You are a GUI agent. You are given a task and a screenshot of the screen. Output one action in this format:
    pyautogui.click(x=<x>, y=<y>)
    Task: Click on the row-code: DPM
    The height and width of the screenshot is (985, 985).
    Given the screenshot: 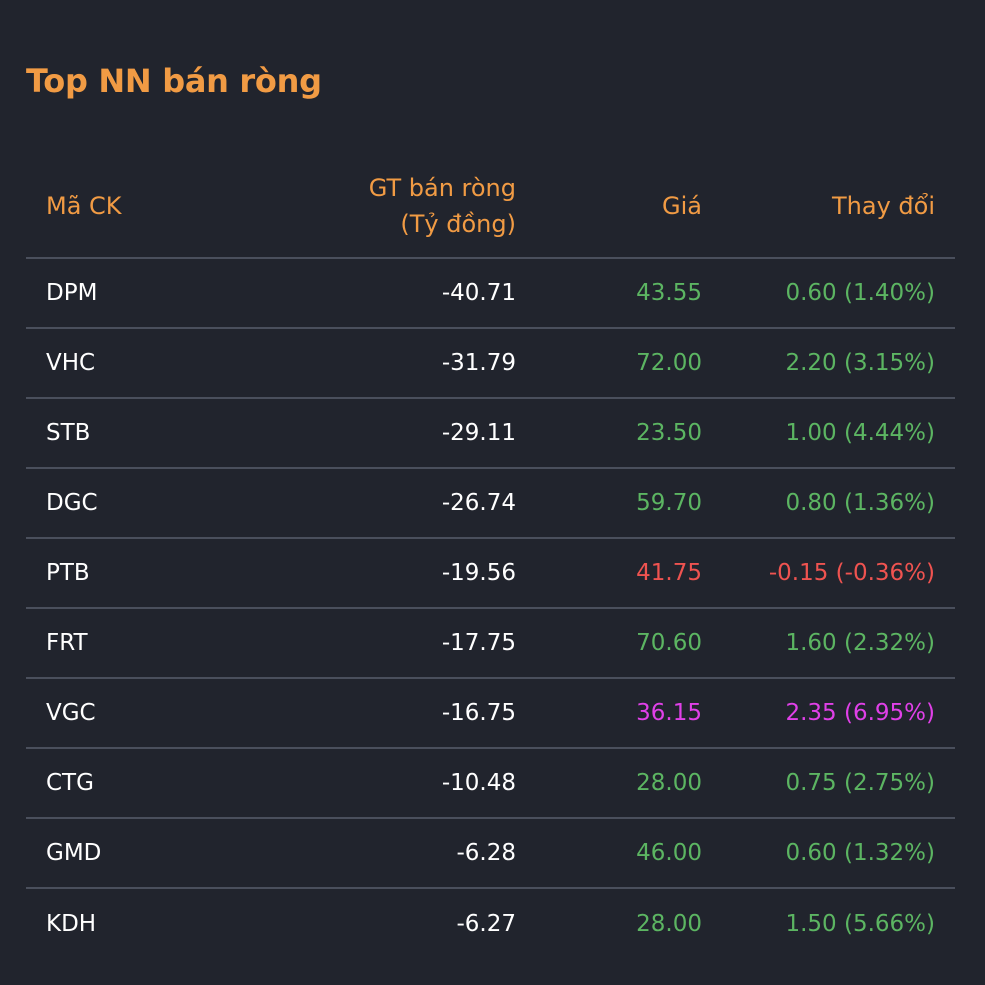 What is the action you would take?
    pyautogui.click(x=72, y=293)
    